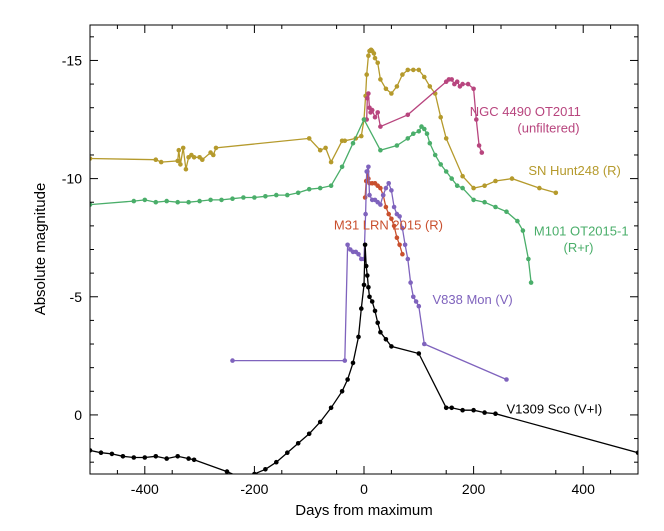 Image resolution: width=664 pixels, height=531 pixels. What do you see at coordinates (40, 249) in the screenshot?
I see `y-axis-label: Absolute magnitude` at bounding box center [40, 249].